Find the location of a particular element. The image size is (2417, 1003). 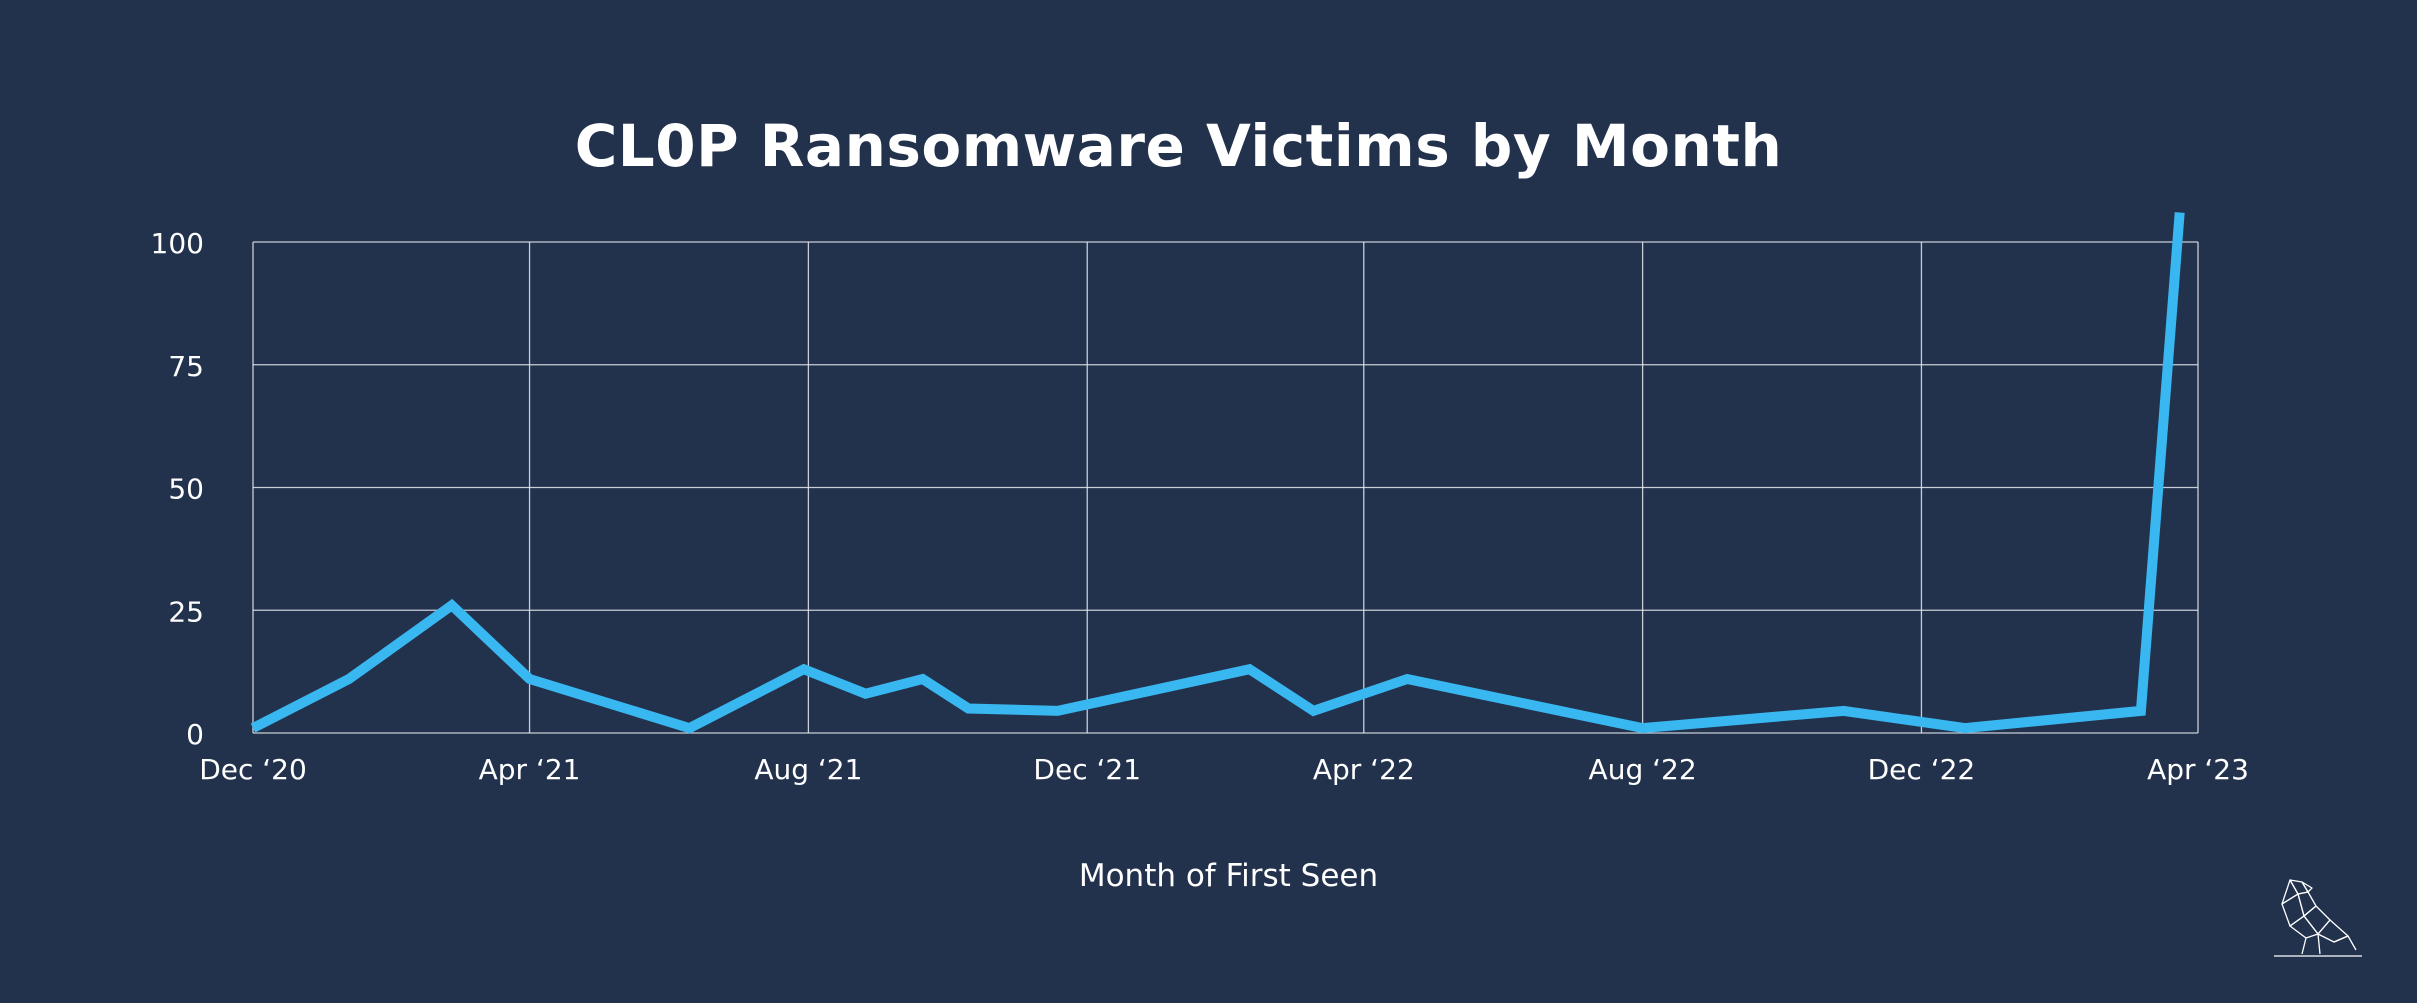

chart-title: CL0P Ransomware Victims by Month is located at coordinates (1178, 146).